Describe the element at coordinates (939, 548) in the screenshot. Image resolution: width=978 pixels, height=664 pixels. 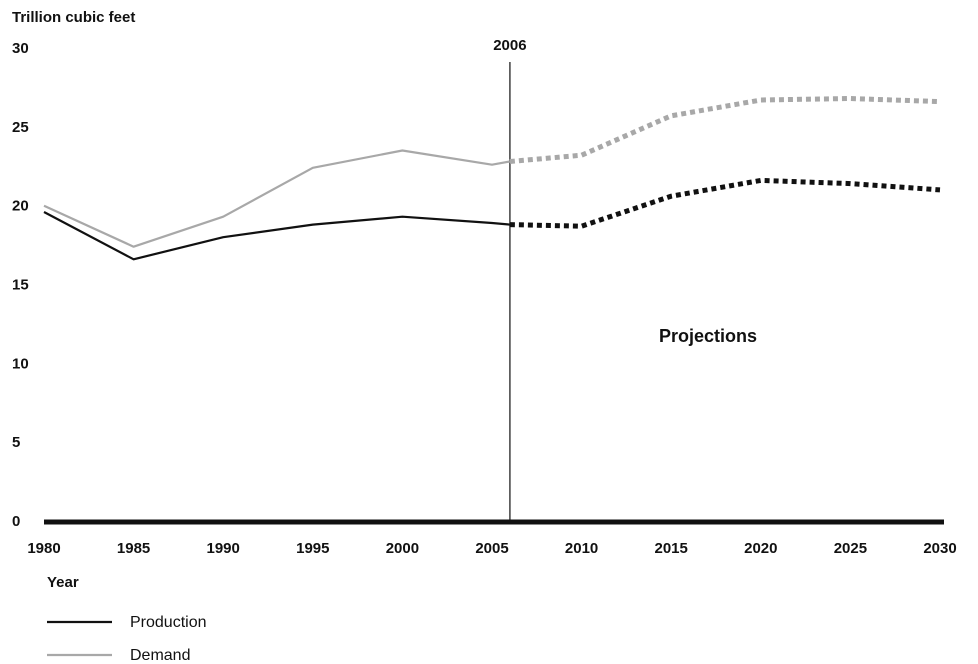
I see `x-tick-label: 2030` at that location.